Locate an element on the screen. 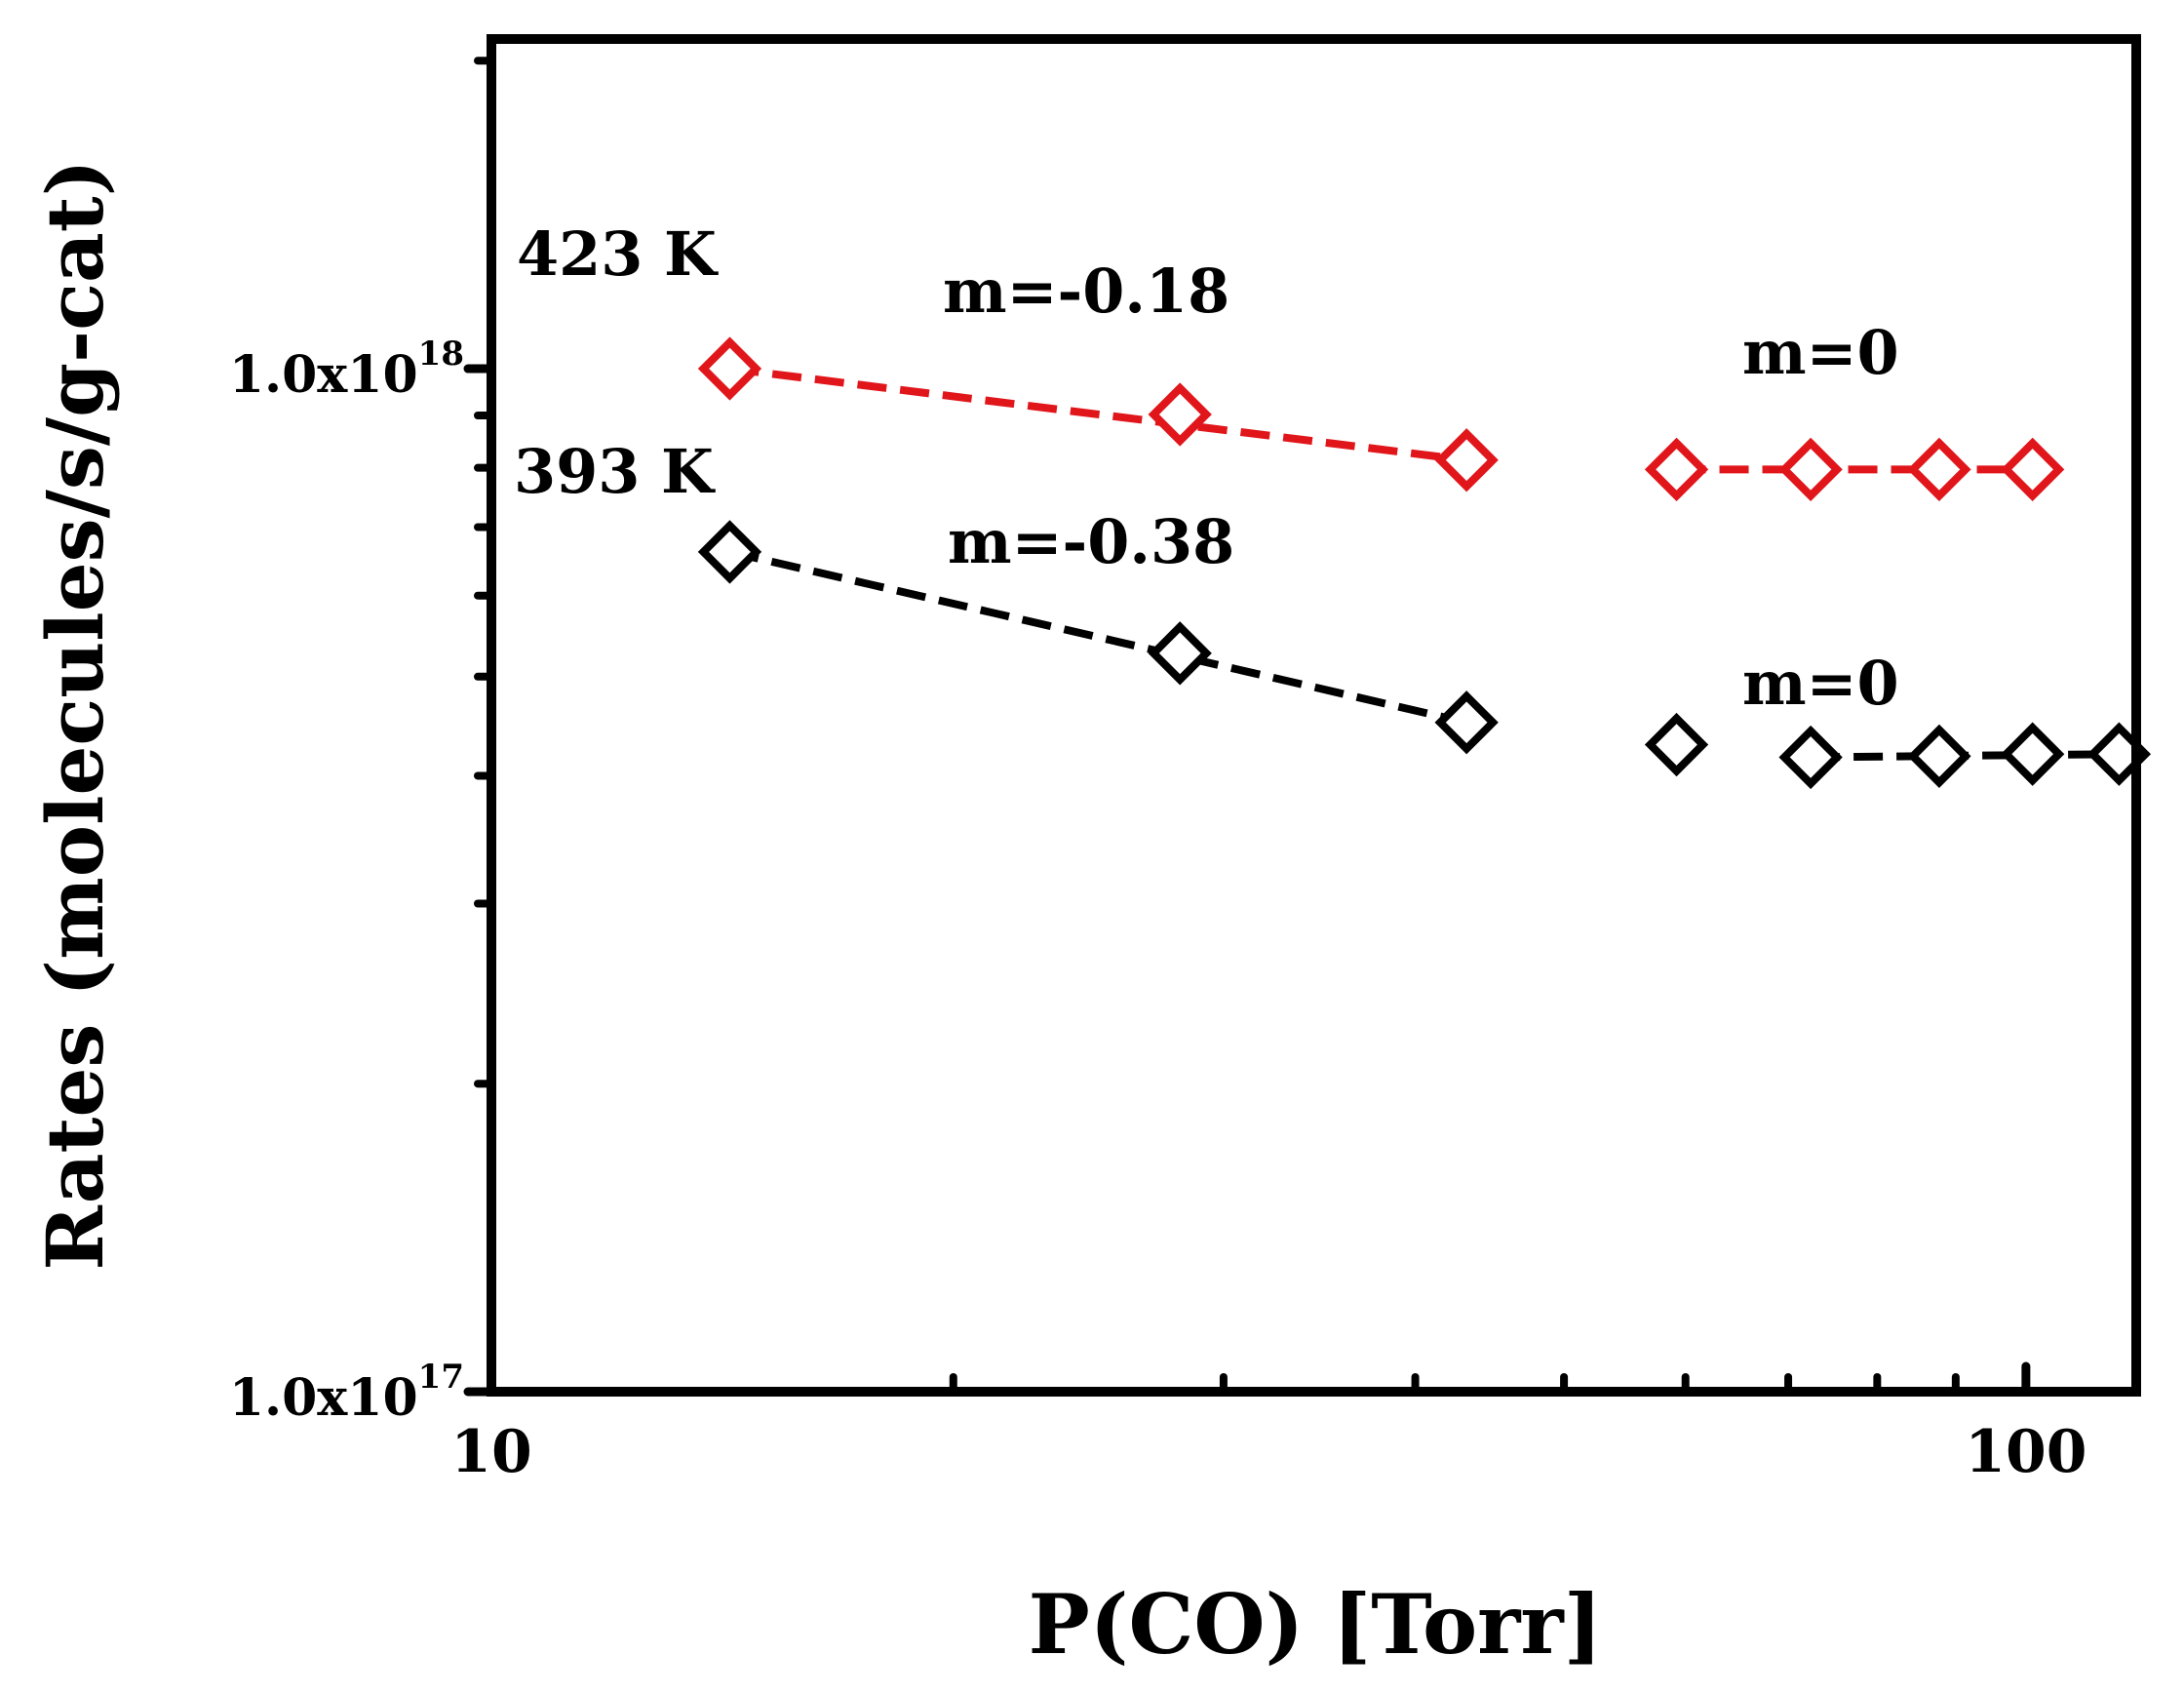  slope-label-393k-high: m=0 is located at coordinates (1820, 683).